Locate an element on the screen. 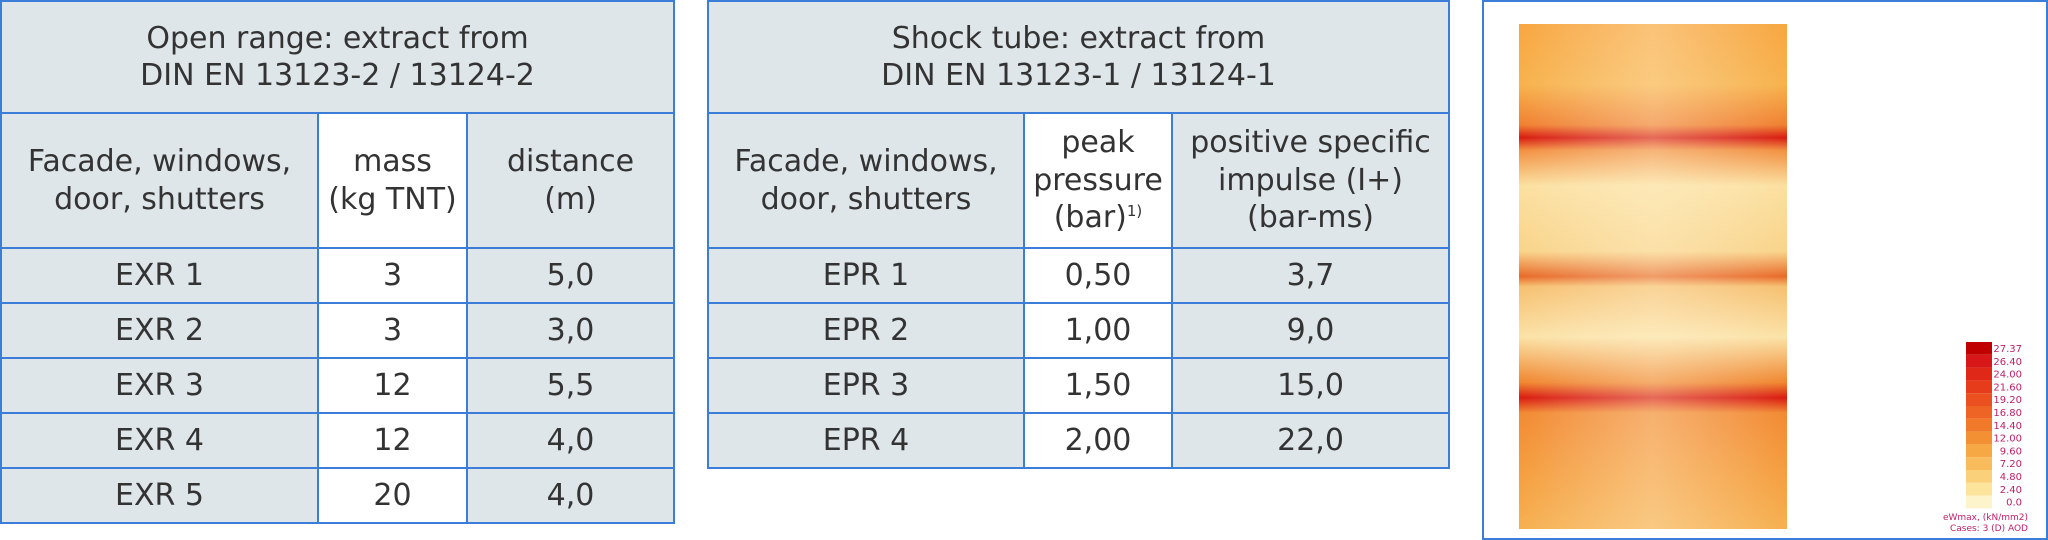 This screenshot has width=2048, height=540. data-row: EXR 5 20 4,0 is located at coordinates (338, 495).